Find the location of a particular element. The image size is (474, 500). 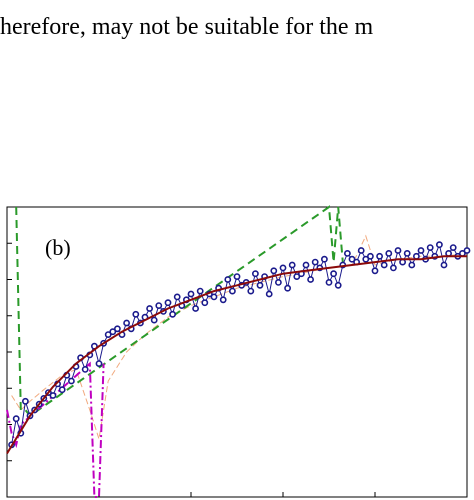

body-text-line: herefore, may not be suitable for the m is located at coordinates (187, 27).